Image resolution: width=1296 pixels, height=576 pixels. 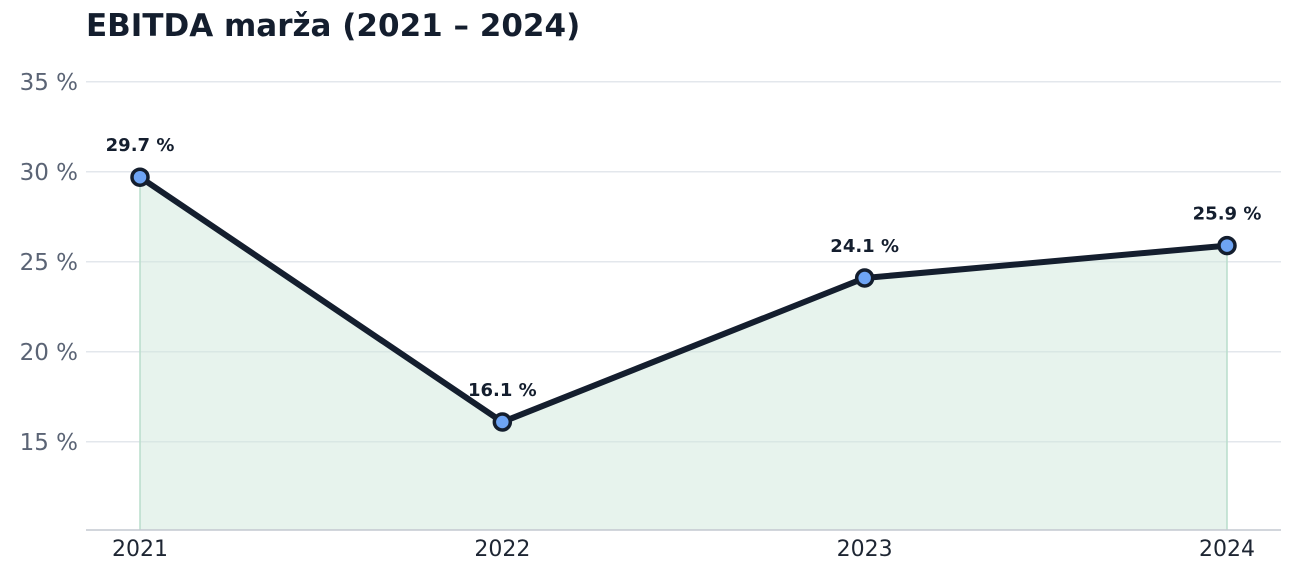 What do you see at coordinates (1227, 549) in the screenshot?
I see `x-tick-label: 2024` at bounding box center [1227, 549].